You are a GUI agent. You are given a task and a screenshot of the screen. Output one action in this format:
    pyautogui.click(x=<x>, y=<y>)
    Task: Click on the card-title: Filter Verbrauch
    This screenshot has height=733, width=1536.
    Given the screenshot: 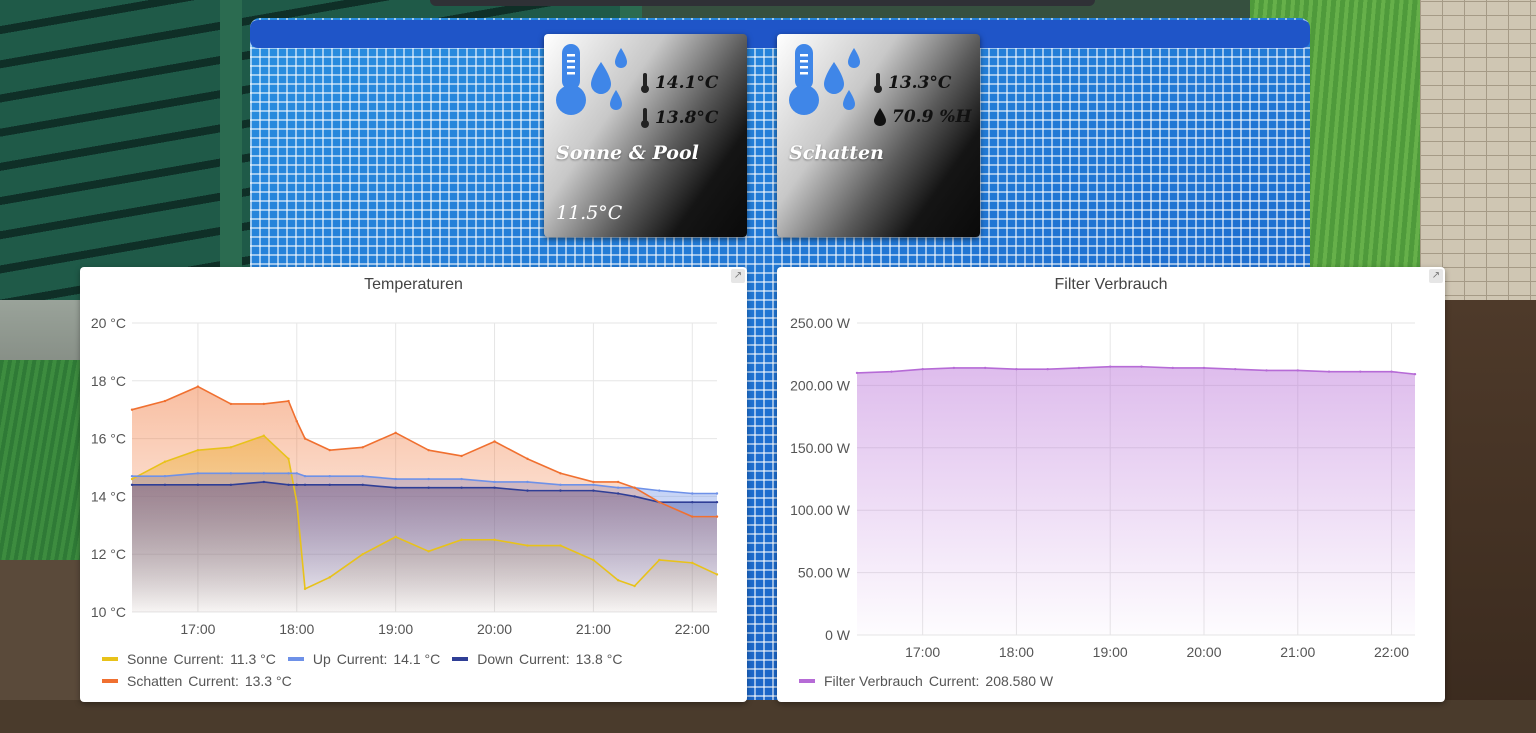 What is the action you would take?
    pyautogui.click(x=1111, y=284)
    